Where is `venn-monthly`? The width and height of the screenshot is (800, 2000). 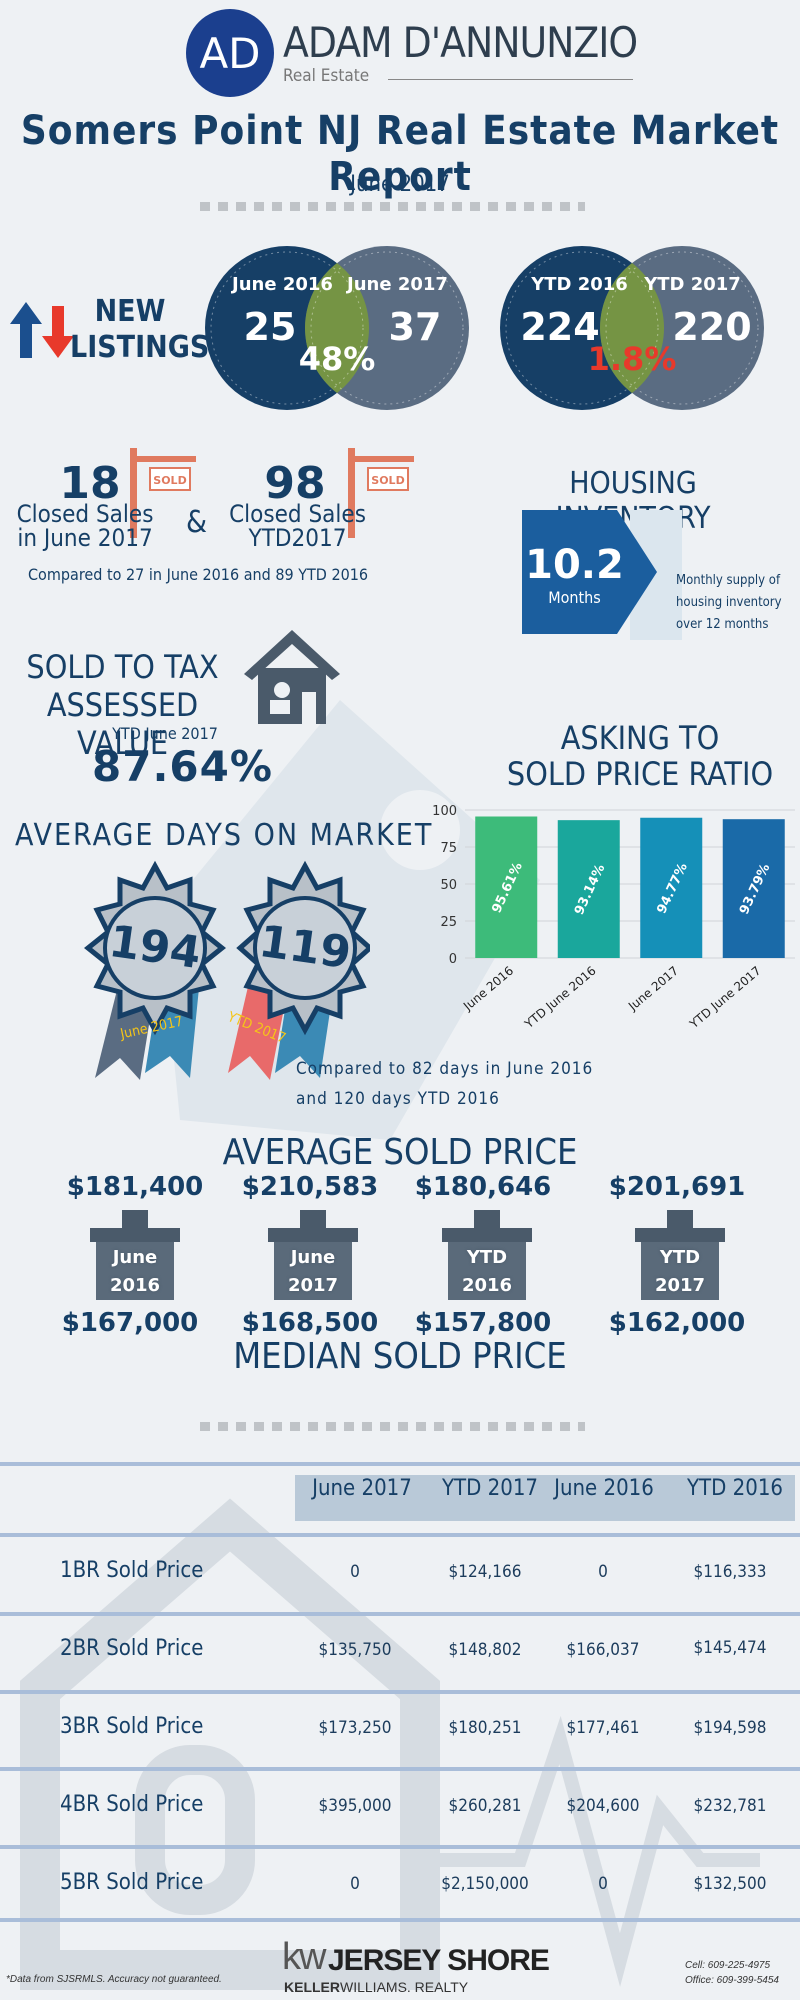
venn-monthly is located at coordinates (337, 328).